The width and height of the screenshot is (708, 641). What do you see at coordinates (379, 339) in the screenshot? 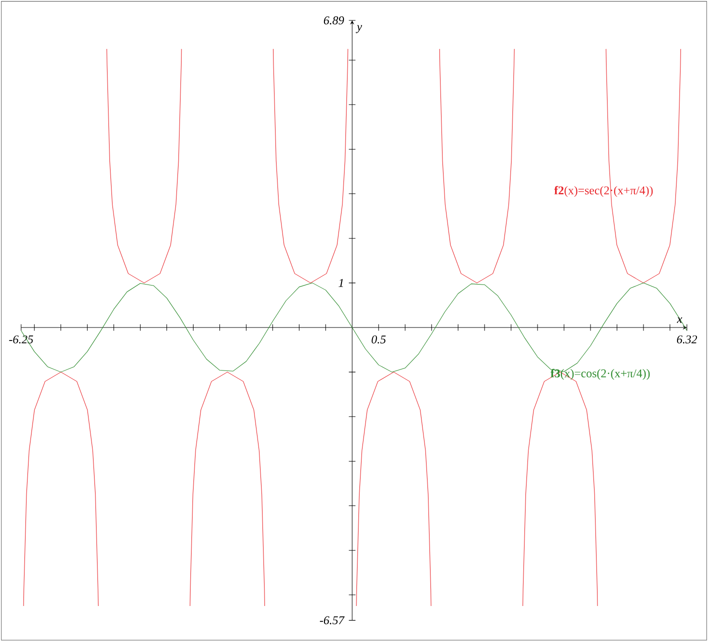
I see `x-tick-label: 0.5` at bounding box center [379, 339].